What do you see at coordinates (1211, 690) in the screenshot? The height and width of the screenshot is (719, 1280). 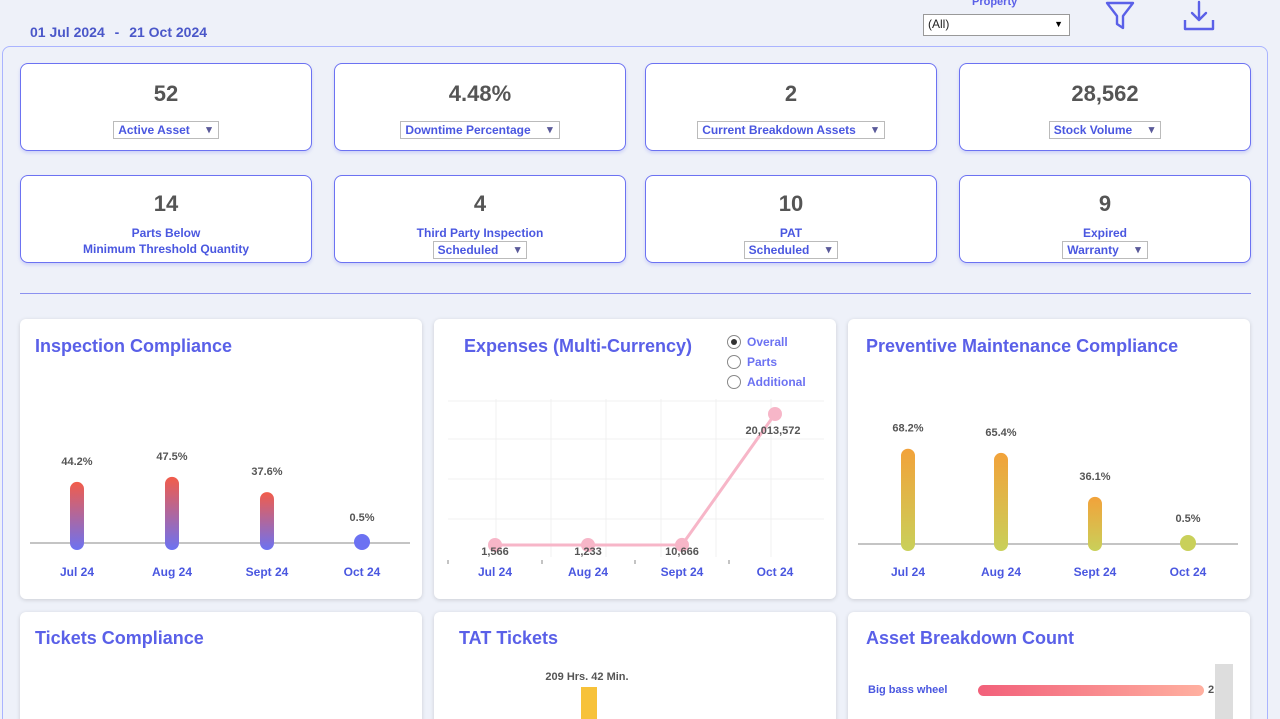 I see `bar-value-label: 2` at bounding box center [1211, 690].